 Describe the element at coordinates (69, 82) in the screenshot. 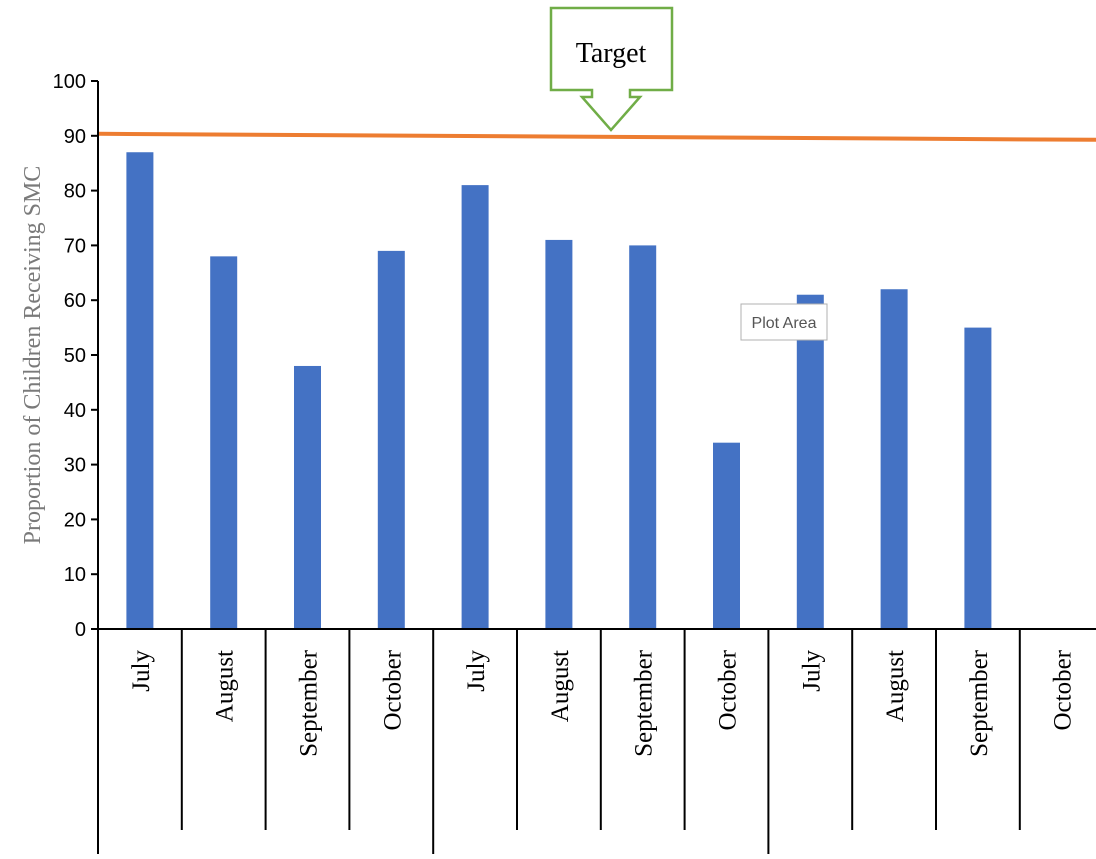

I see `y-tick-label-100: 100` at that location.